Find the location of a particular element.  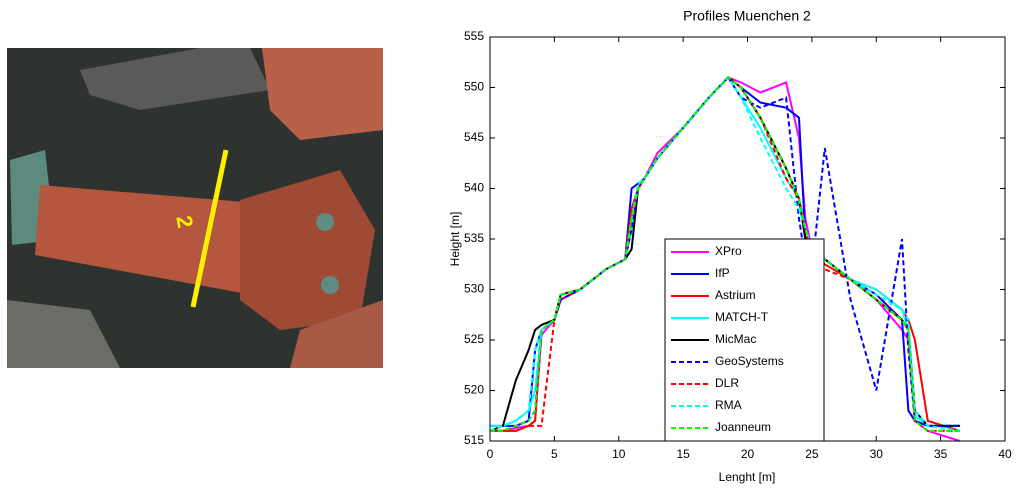

legend-label: Astrium is located at coordinates (735, 295).